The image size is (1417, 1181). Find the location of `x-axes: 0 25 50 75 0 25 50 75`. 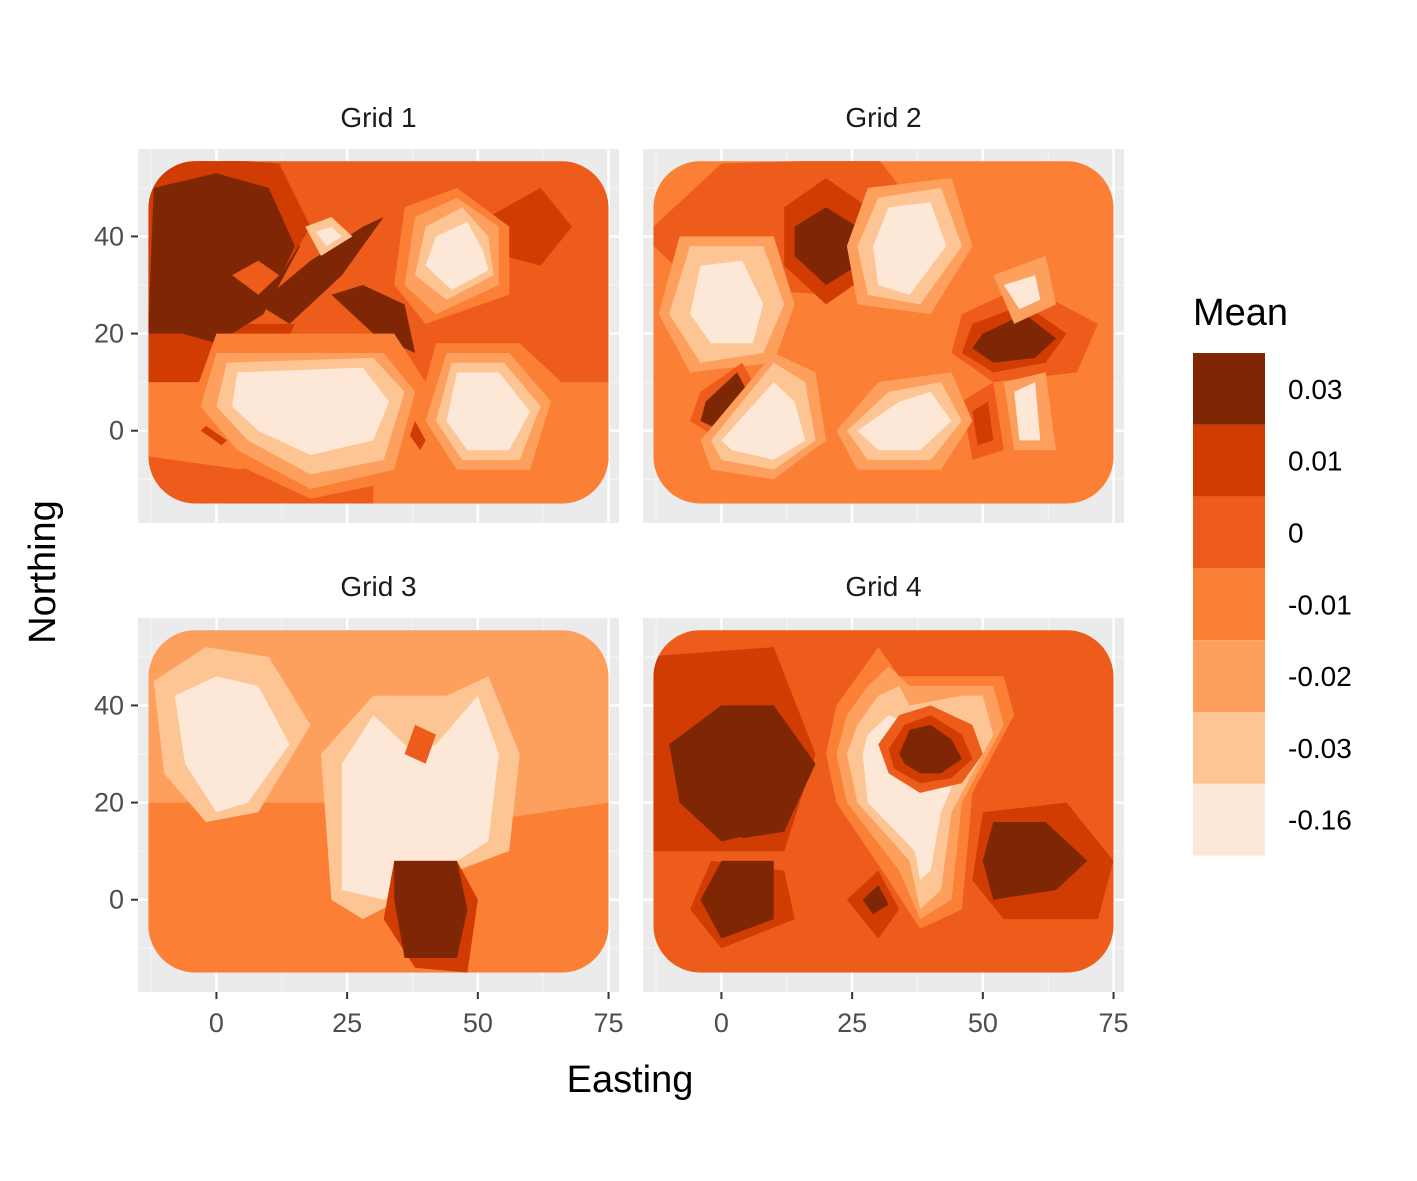

x-axes: 0 25 50 75 0 25 50 75 is located at coordinates (669, 1015).